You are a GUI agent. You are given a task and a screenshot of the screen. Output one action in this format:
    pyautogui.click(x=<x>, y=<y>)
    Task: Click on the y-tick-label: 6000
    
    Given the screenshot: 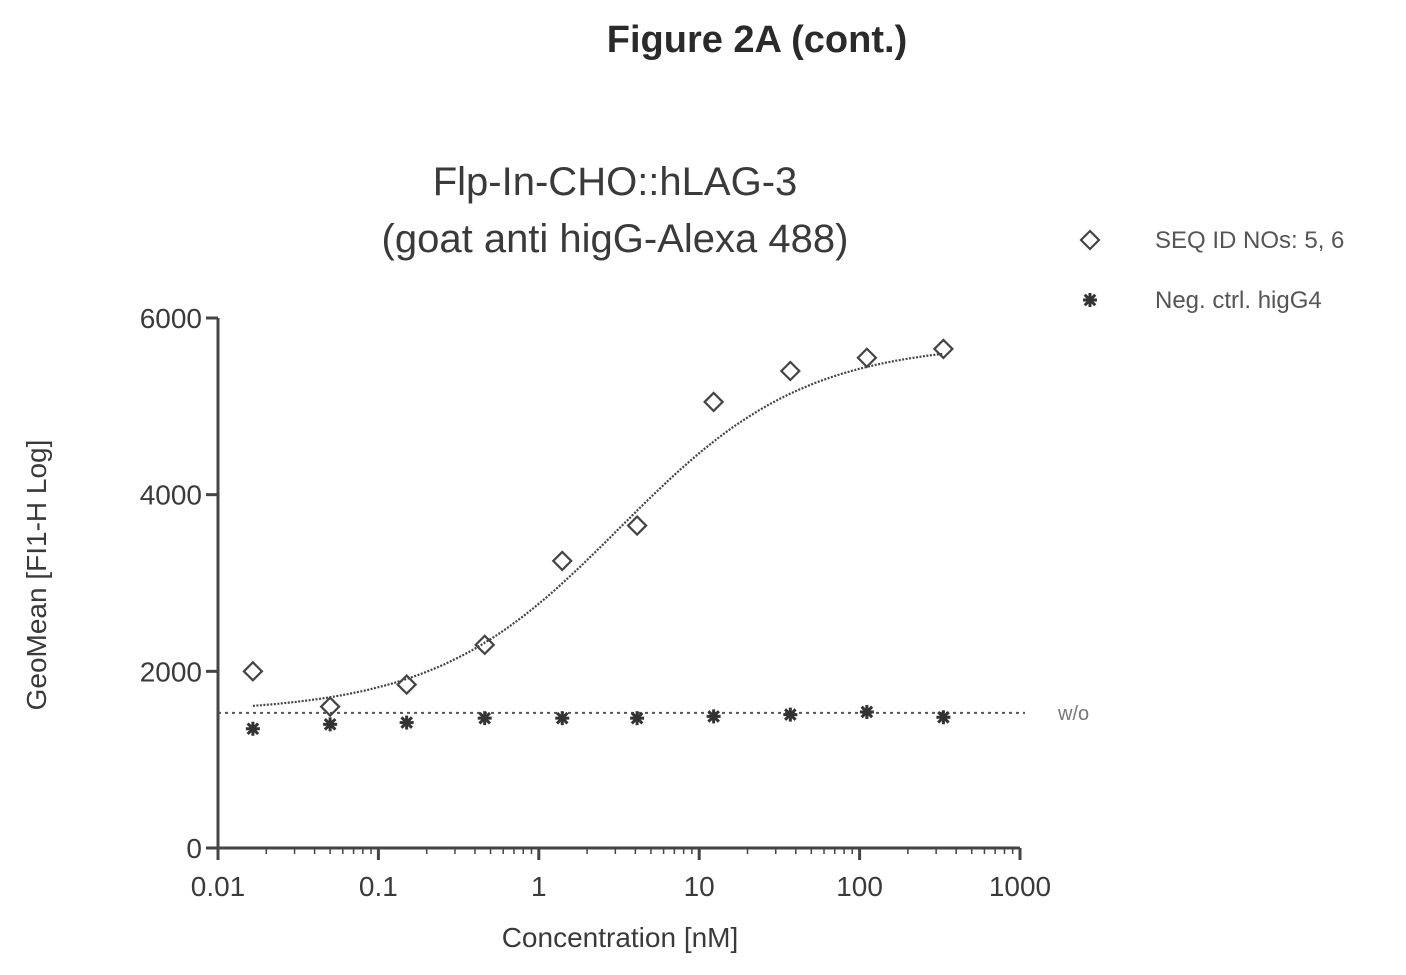 What is the action you would take?
    pyautogui.click(x=171, y=318)
    